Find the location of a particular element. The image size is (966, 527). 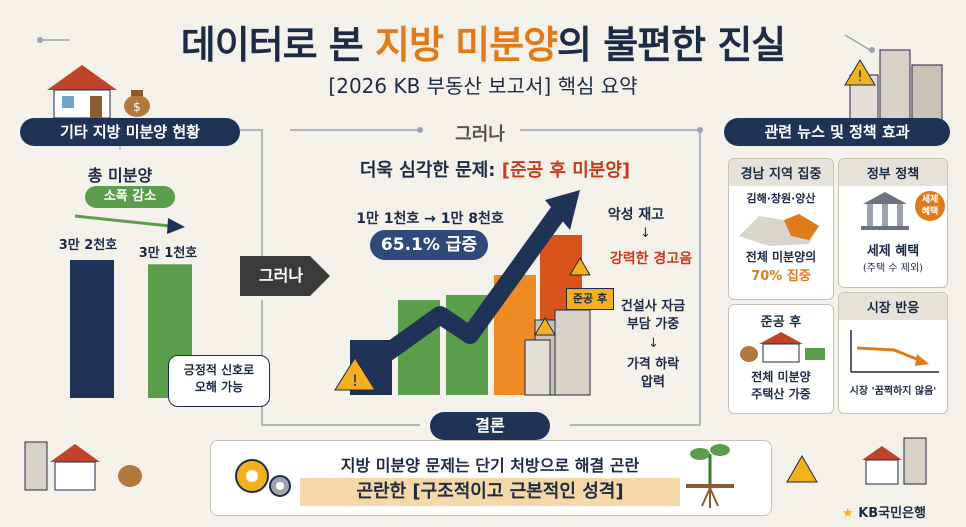

gyeongnam-share-line: 전체 미분양의 is located at coordinates (781, 257).